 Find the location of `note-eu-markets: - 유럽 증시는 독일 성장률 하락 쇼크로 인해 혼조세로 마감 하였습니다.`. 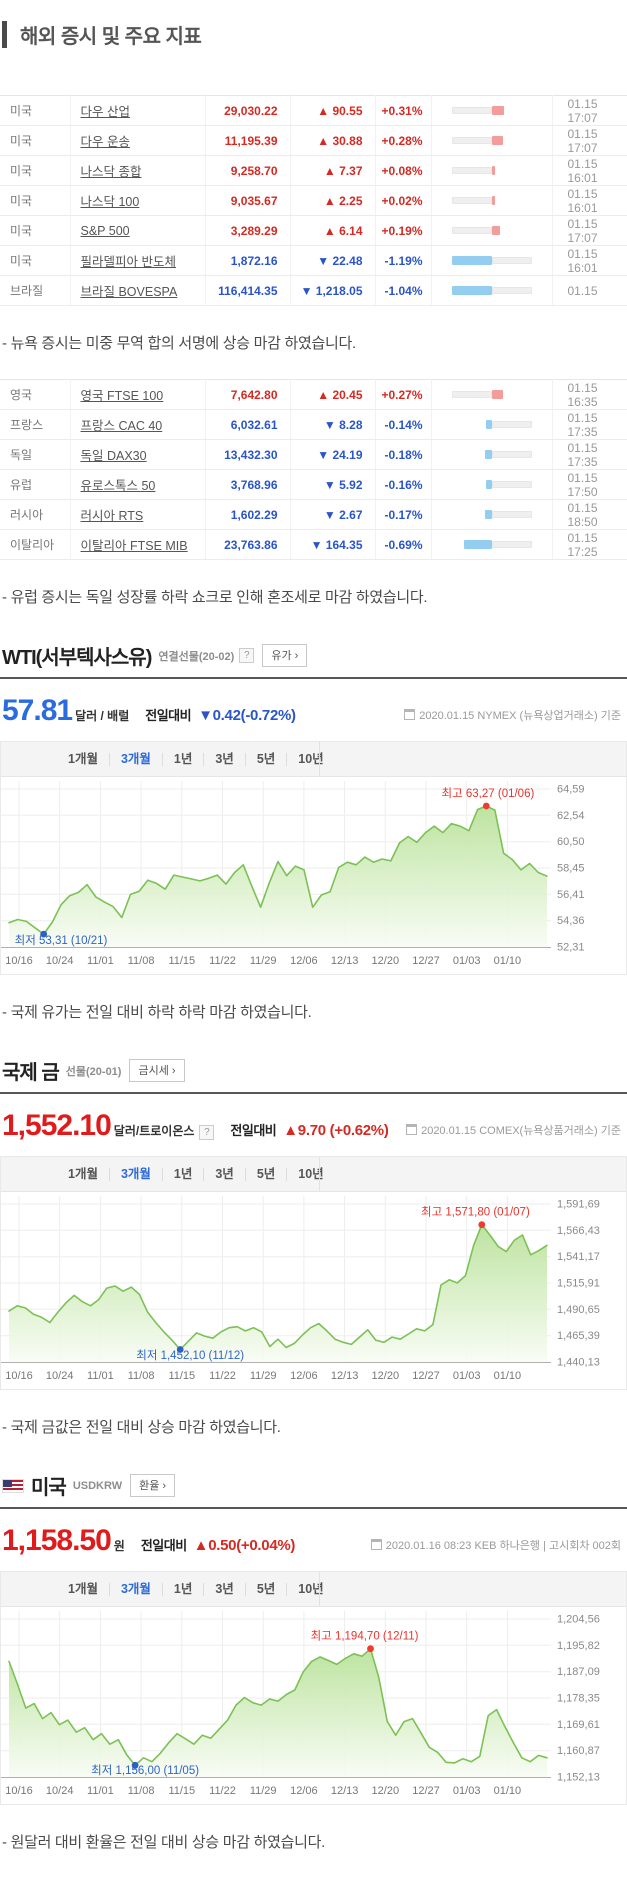

note-eu-markets: - 유럽 증시는 독일 성장률 하락 쇼크로 인해 혼조세로 마감 하였습니다. is located at coordinates (215, 597).